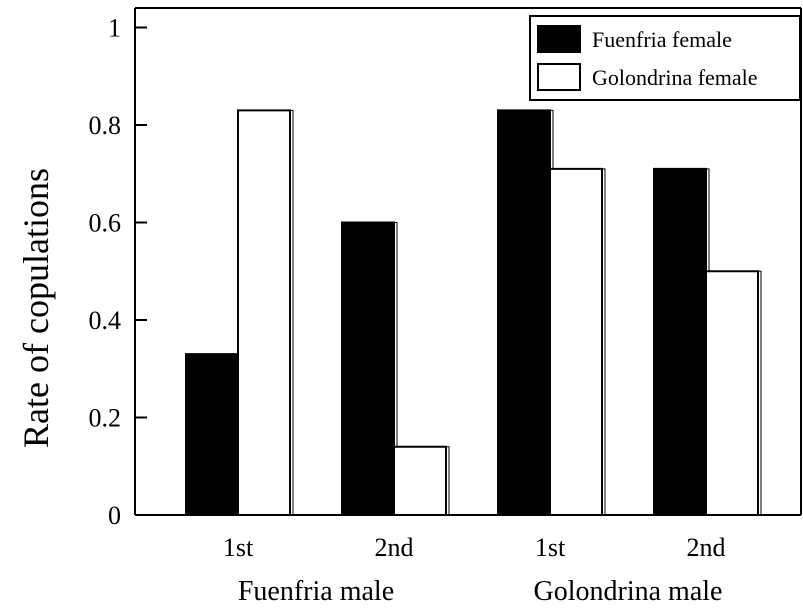 This screenshot has width=803, height=611. What do you see at coordinates (480, 591) in the screenshot?
I see `group-labels: Fuenfria male Golondrina male` at bounding box center [480, 591].